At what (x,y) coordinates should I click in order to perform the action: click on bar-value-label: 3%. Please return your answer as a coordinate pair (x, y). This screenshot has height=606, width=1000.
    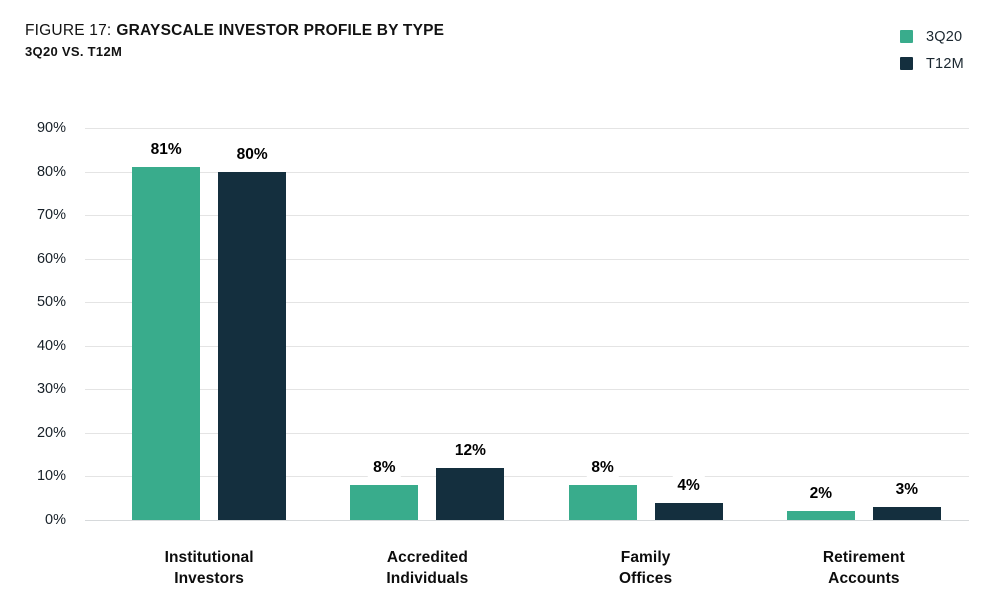
    Looking at the image, I should click on (907, 489).